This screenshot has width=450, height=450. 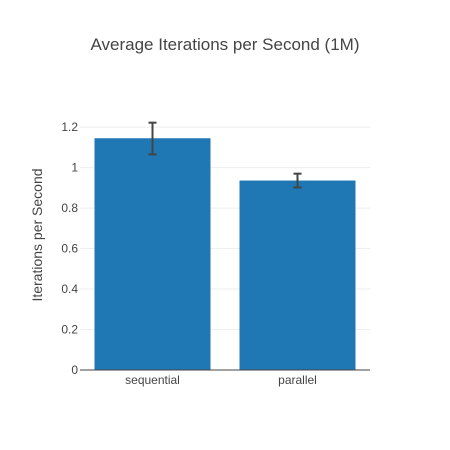 What do you see at coordinates (225, 44) in the screenshot?
I see `chart-title: Average Iterations per Second (1M)` at bounding box center [225, 44].